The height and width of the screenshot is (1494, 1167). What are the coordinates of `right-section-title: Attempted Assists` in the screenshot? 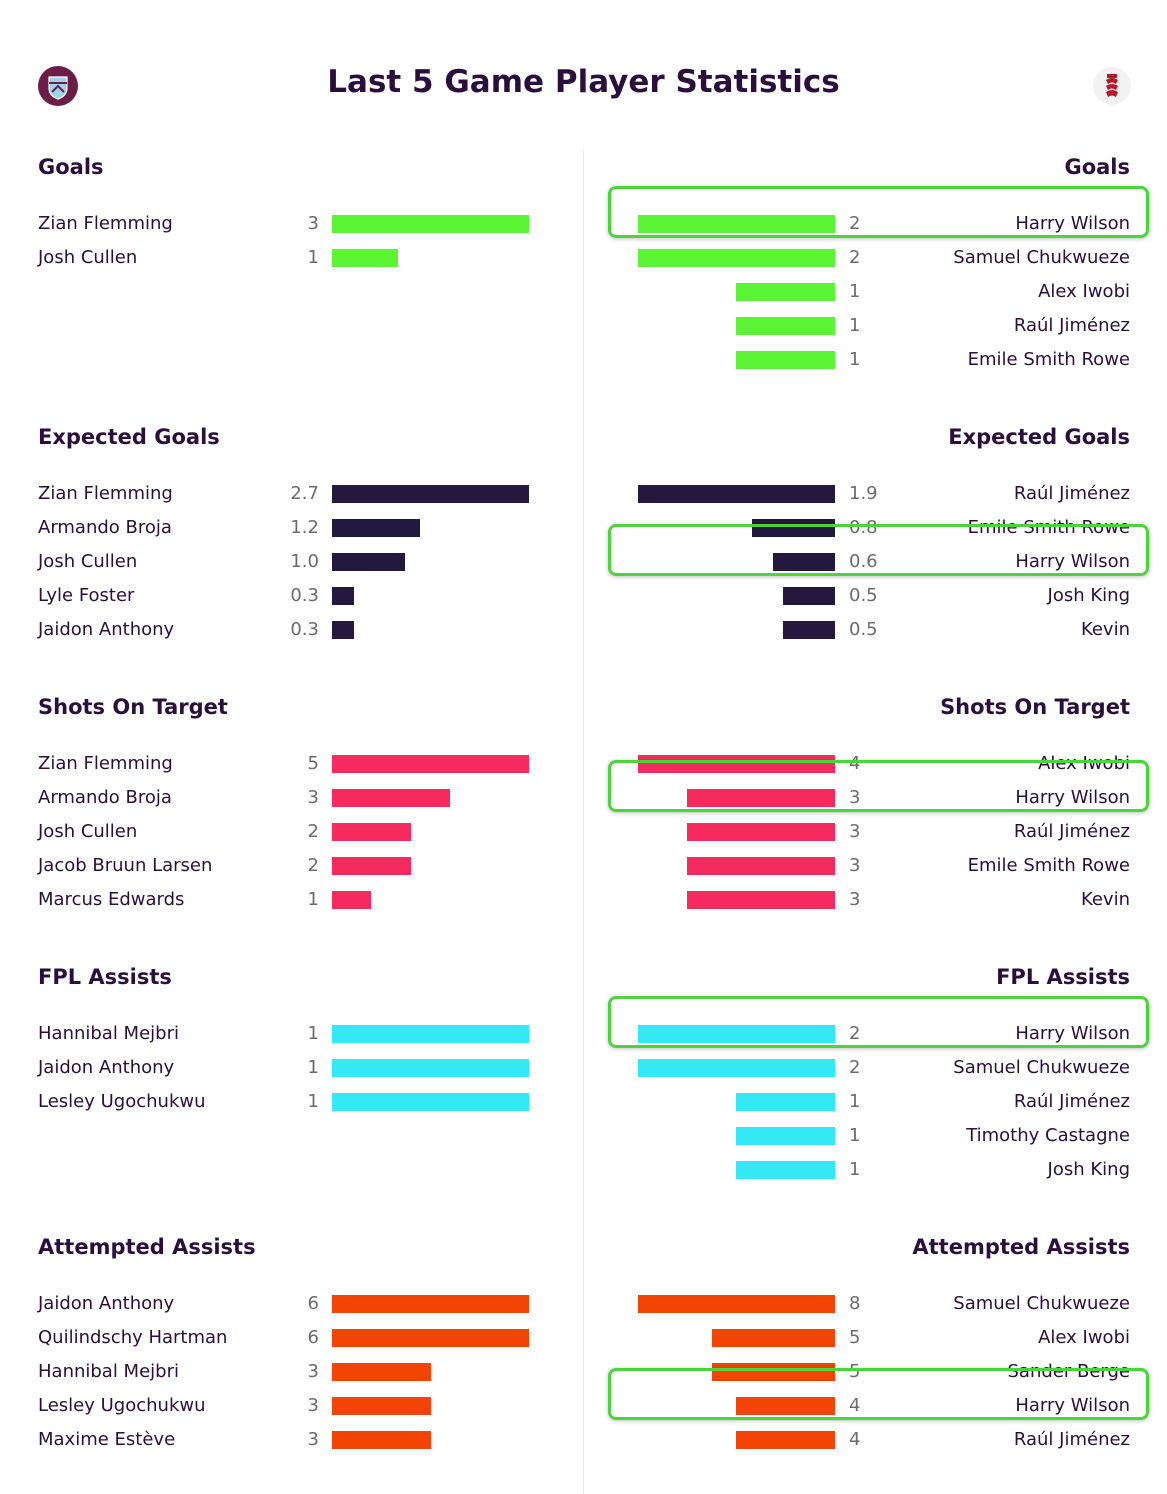 It's located at (1021, 1247).